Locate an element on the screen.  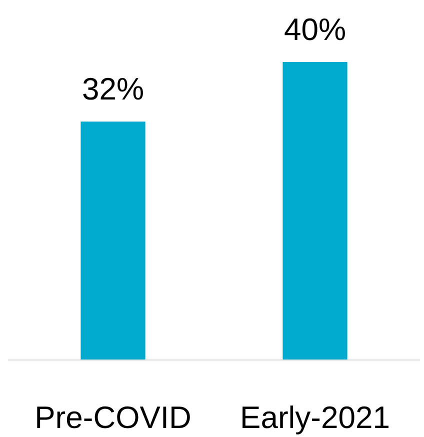
data-label: 40% is located at coordinates (315, 29).